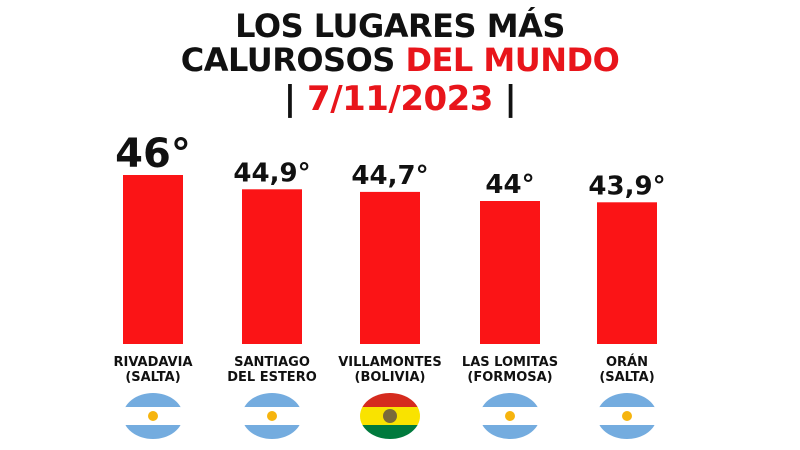  I want to click on value-label: 43,9°, so click(626, 186).